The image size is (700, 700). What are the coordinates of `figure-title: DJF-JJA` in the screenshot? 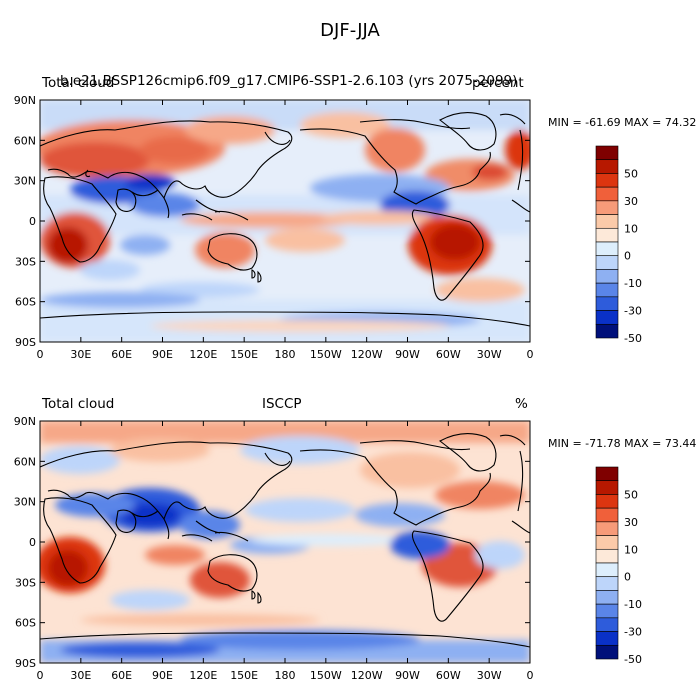 It's located at (350, 30).